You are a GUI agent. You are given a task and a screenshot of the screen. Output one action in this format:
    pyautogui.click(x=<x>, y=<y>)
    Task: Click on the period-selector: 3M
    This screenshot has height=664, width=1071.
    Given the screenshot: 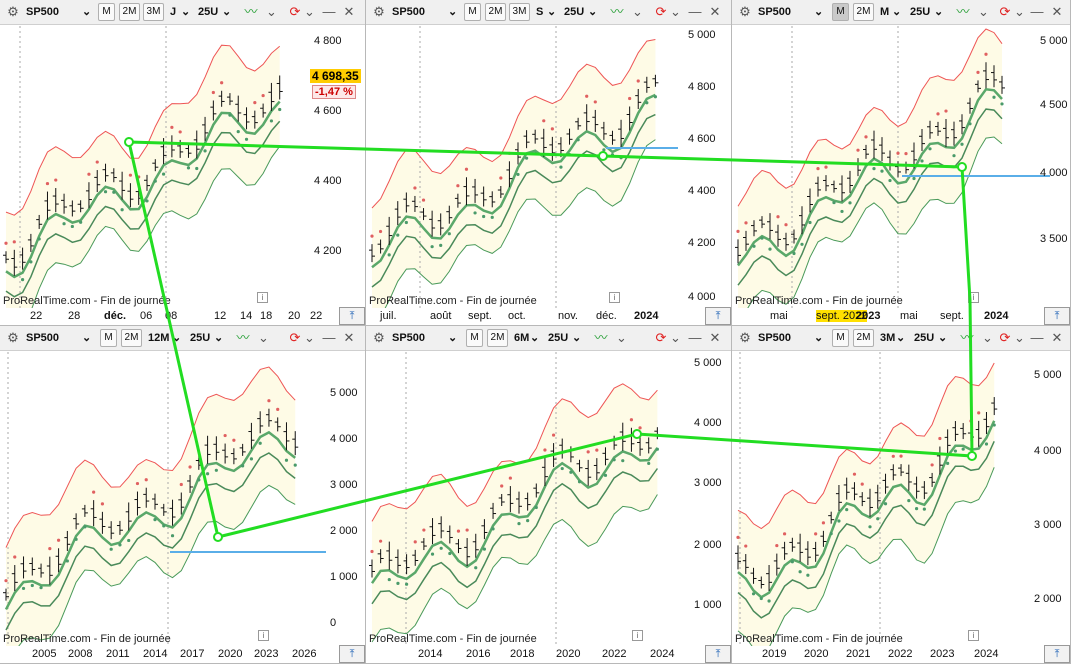 What is the action you would take?
    pyautogui.click(x=888, y=338)
    